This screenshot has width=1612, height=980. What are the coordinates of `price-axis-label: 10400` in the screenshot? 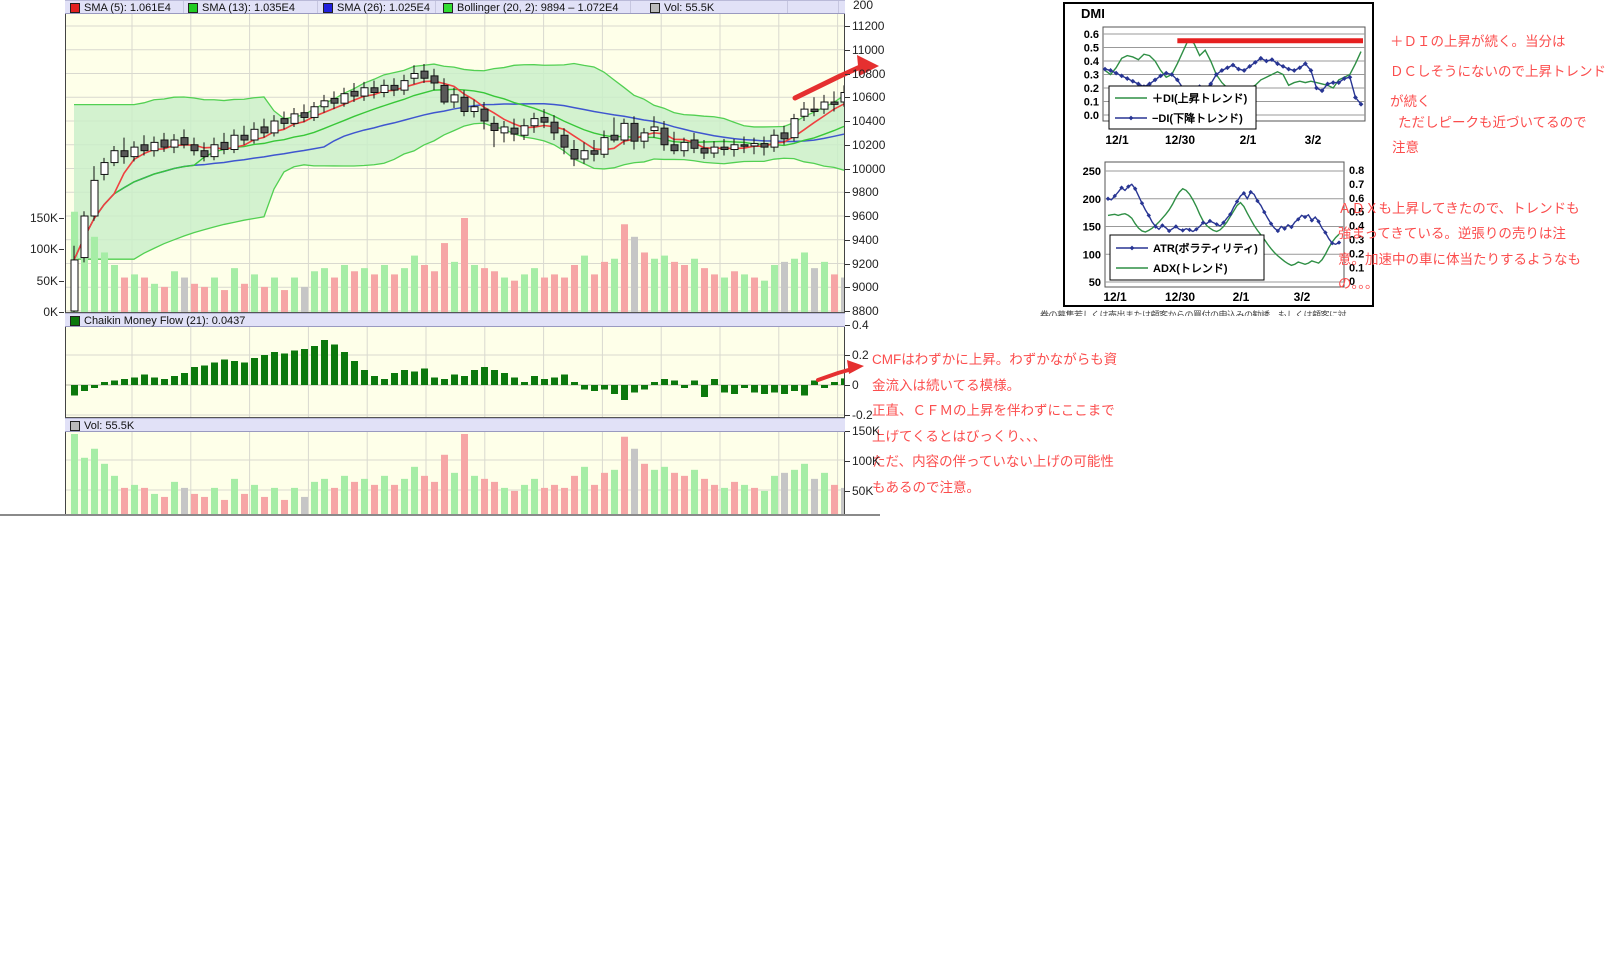 It's located at (869, 121).